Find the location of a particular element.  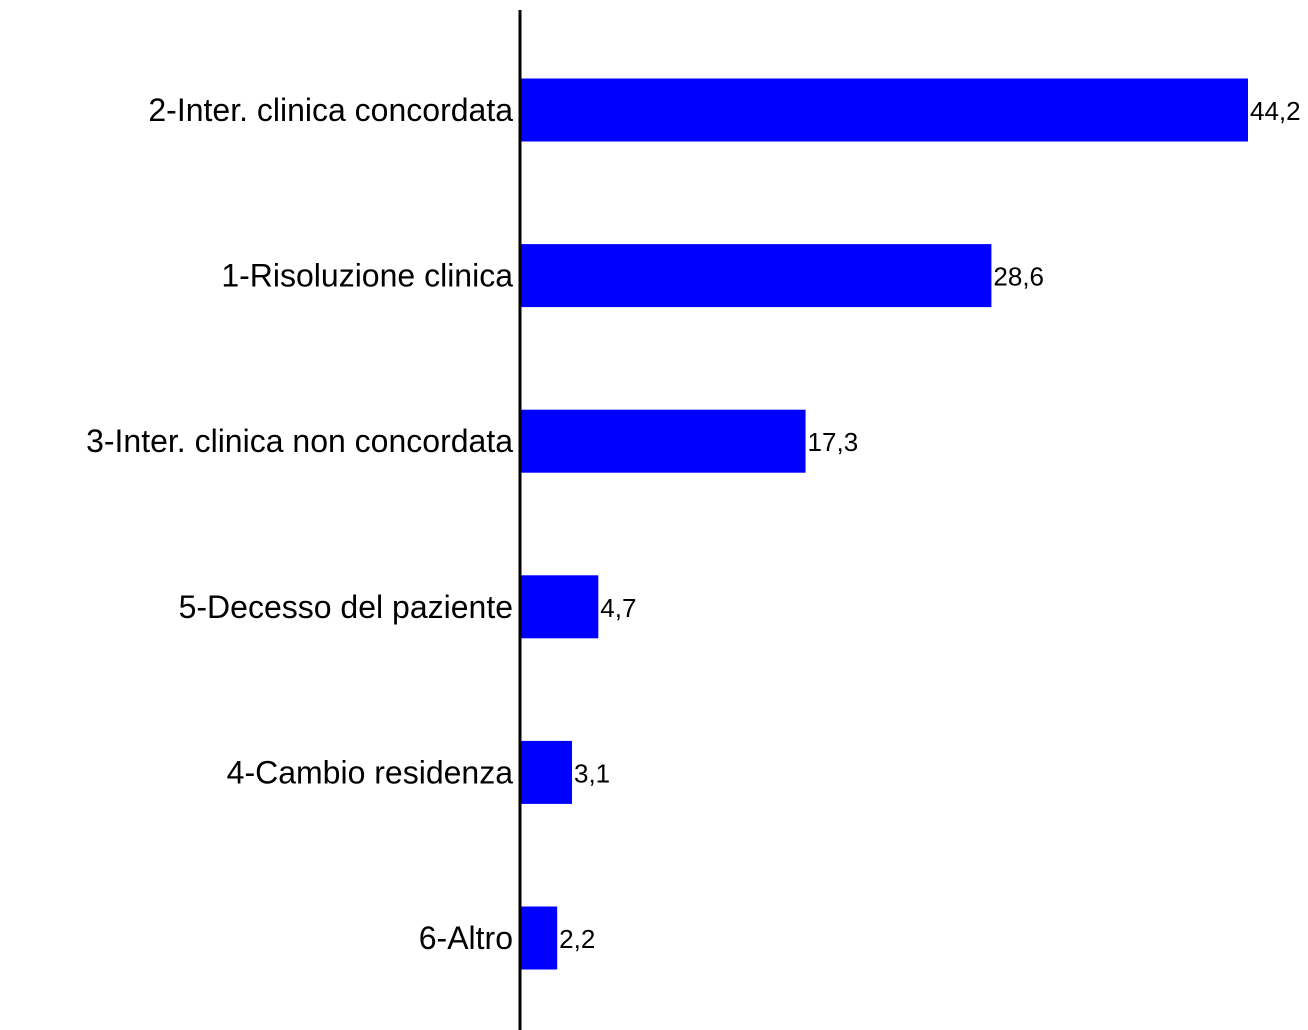

bar-value-label: 2,2 is located at coordinates (577, 939).